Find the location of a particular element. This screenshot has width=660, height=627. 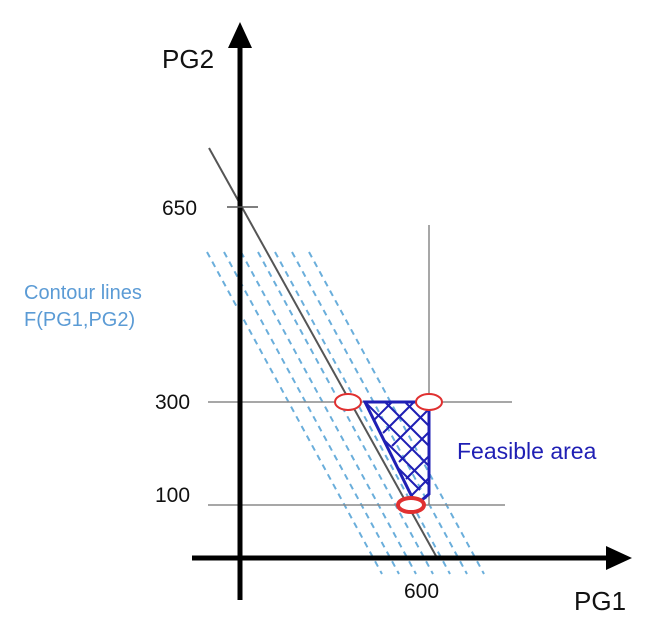

feasible-area is located at coordinates (396, 454).